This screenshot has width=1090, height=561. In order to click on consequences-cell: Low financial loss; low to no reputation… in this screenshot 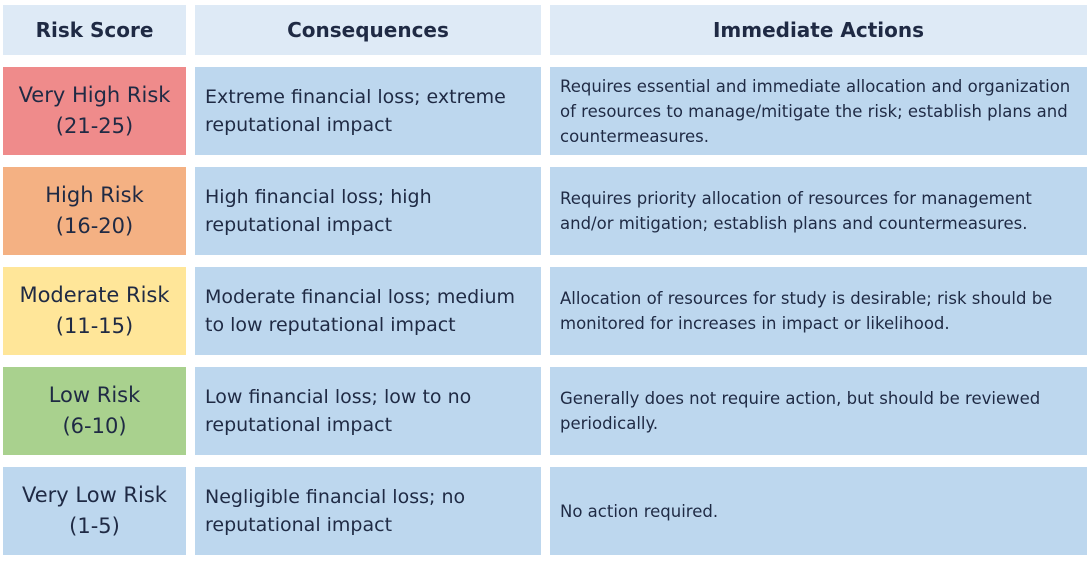, I will do `click(368, 411)`.